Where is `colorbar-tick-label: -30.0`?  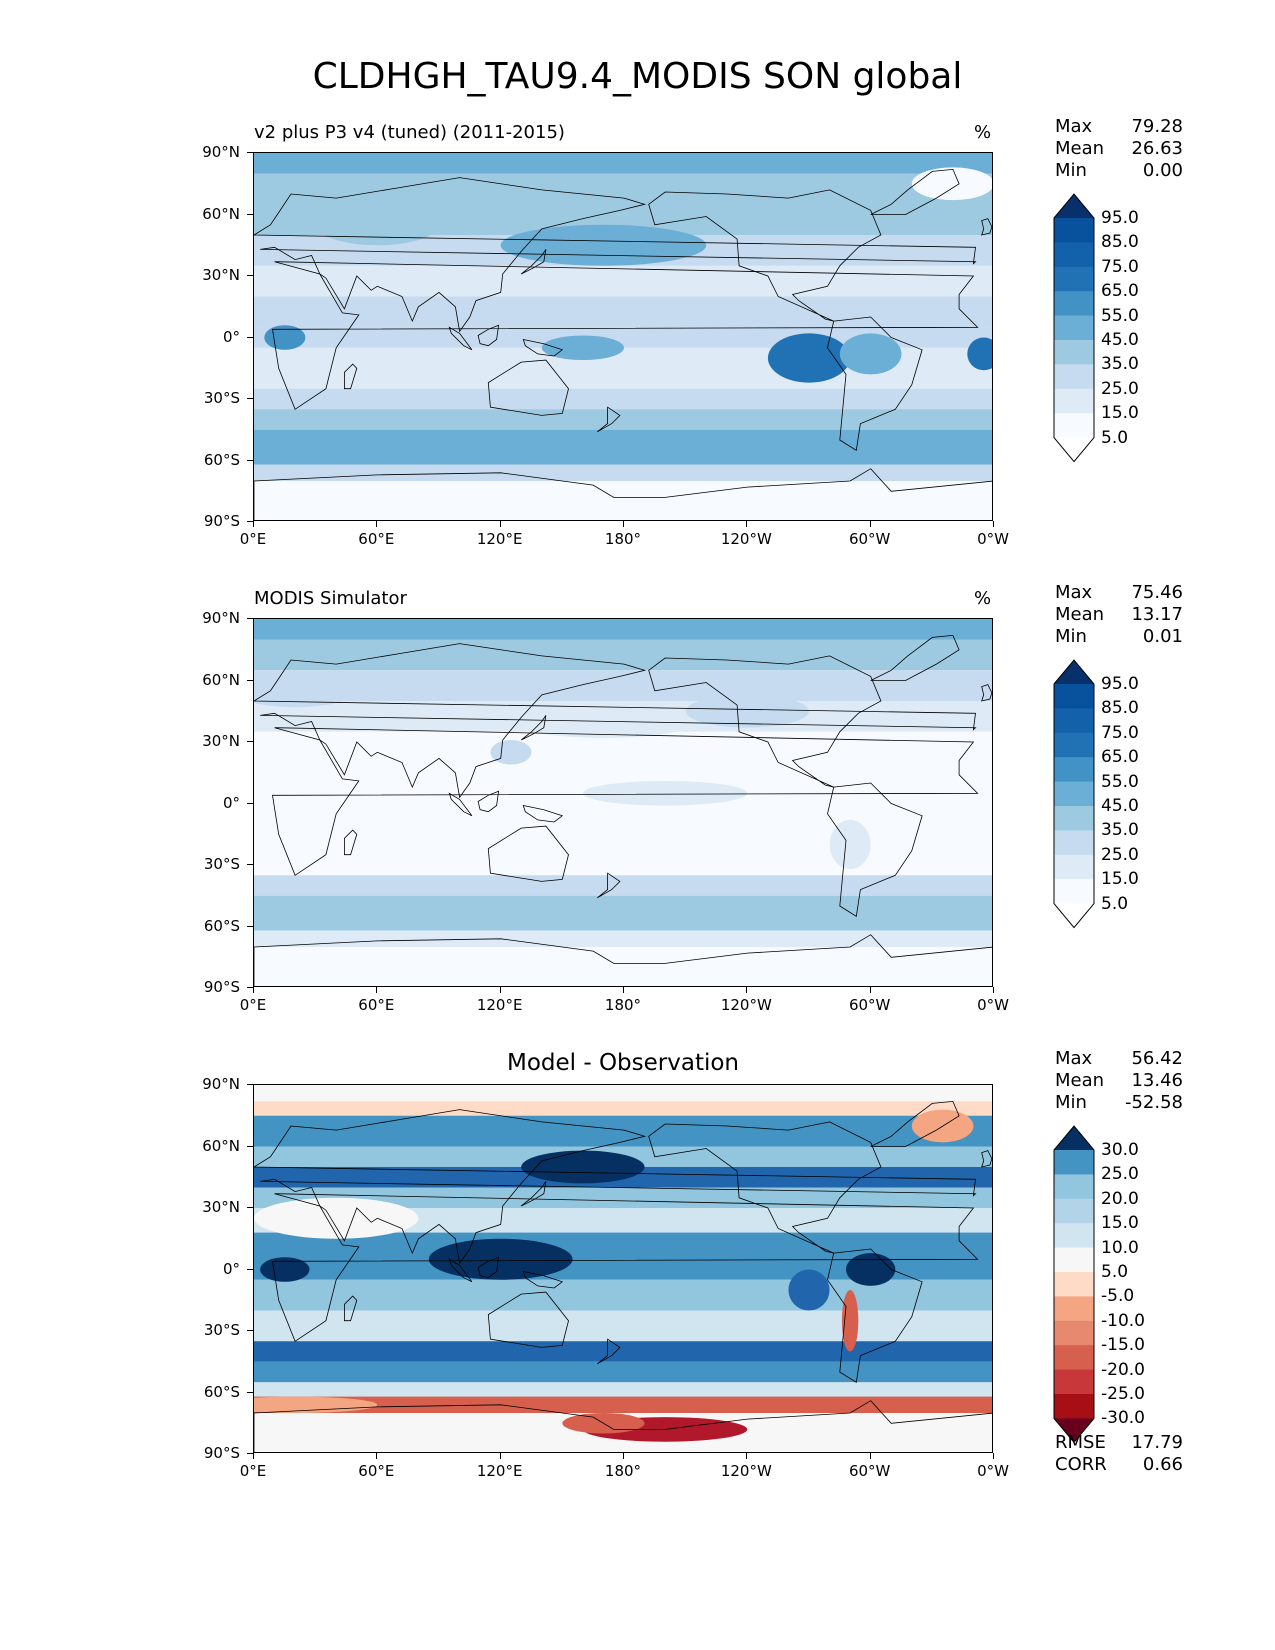 colorbar-tick-label: -30.0 is located at coordinates (1123, 1418).